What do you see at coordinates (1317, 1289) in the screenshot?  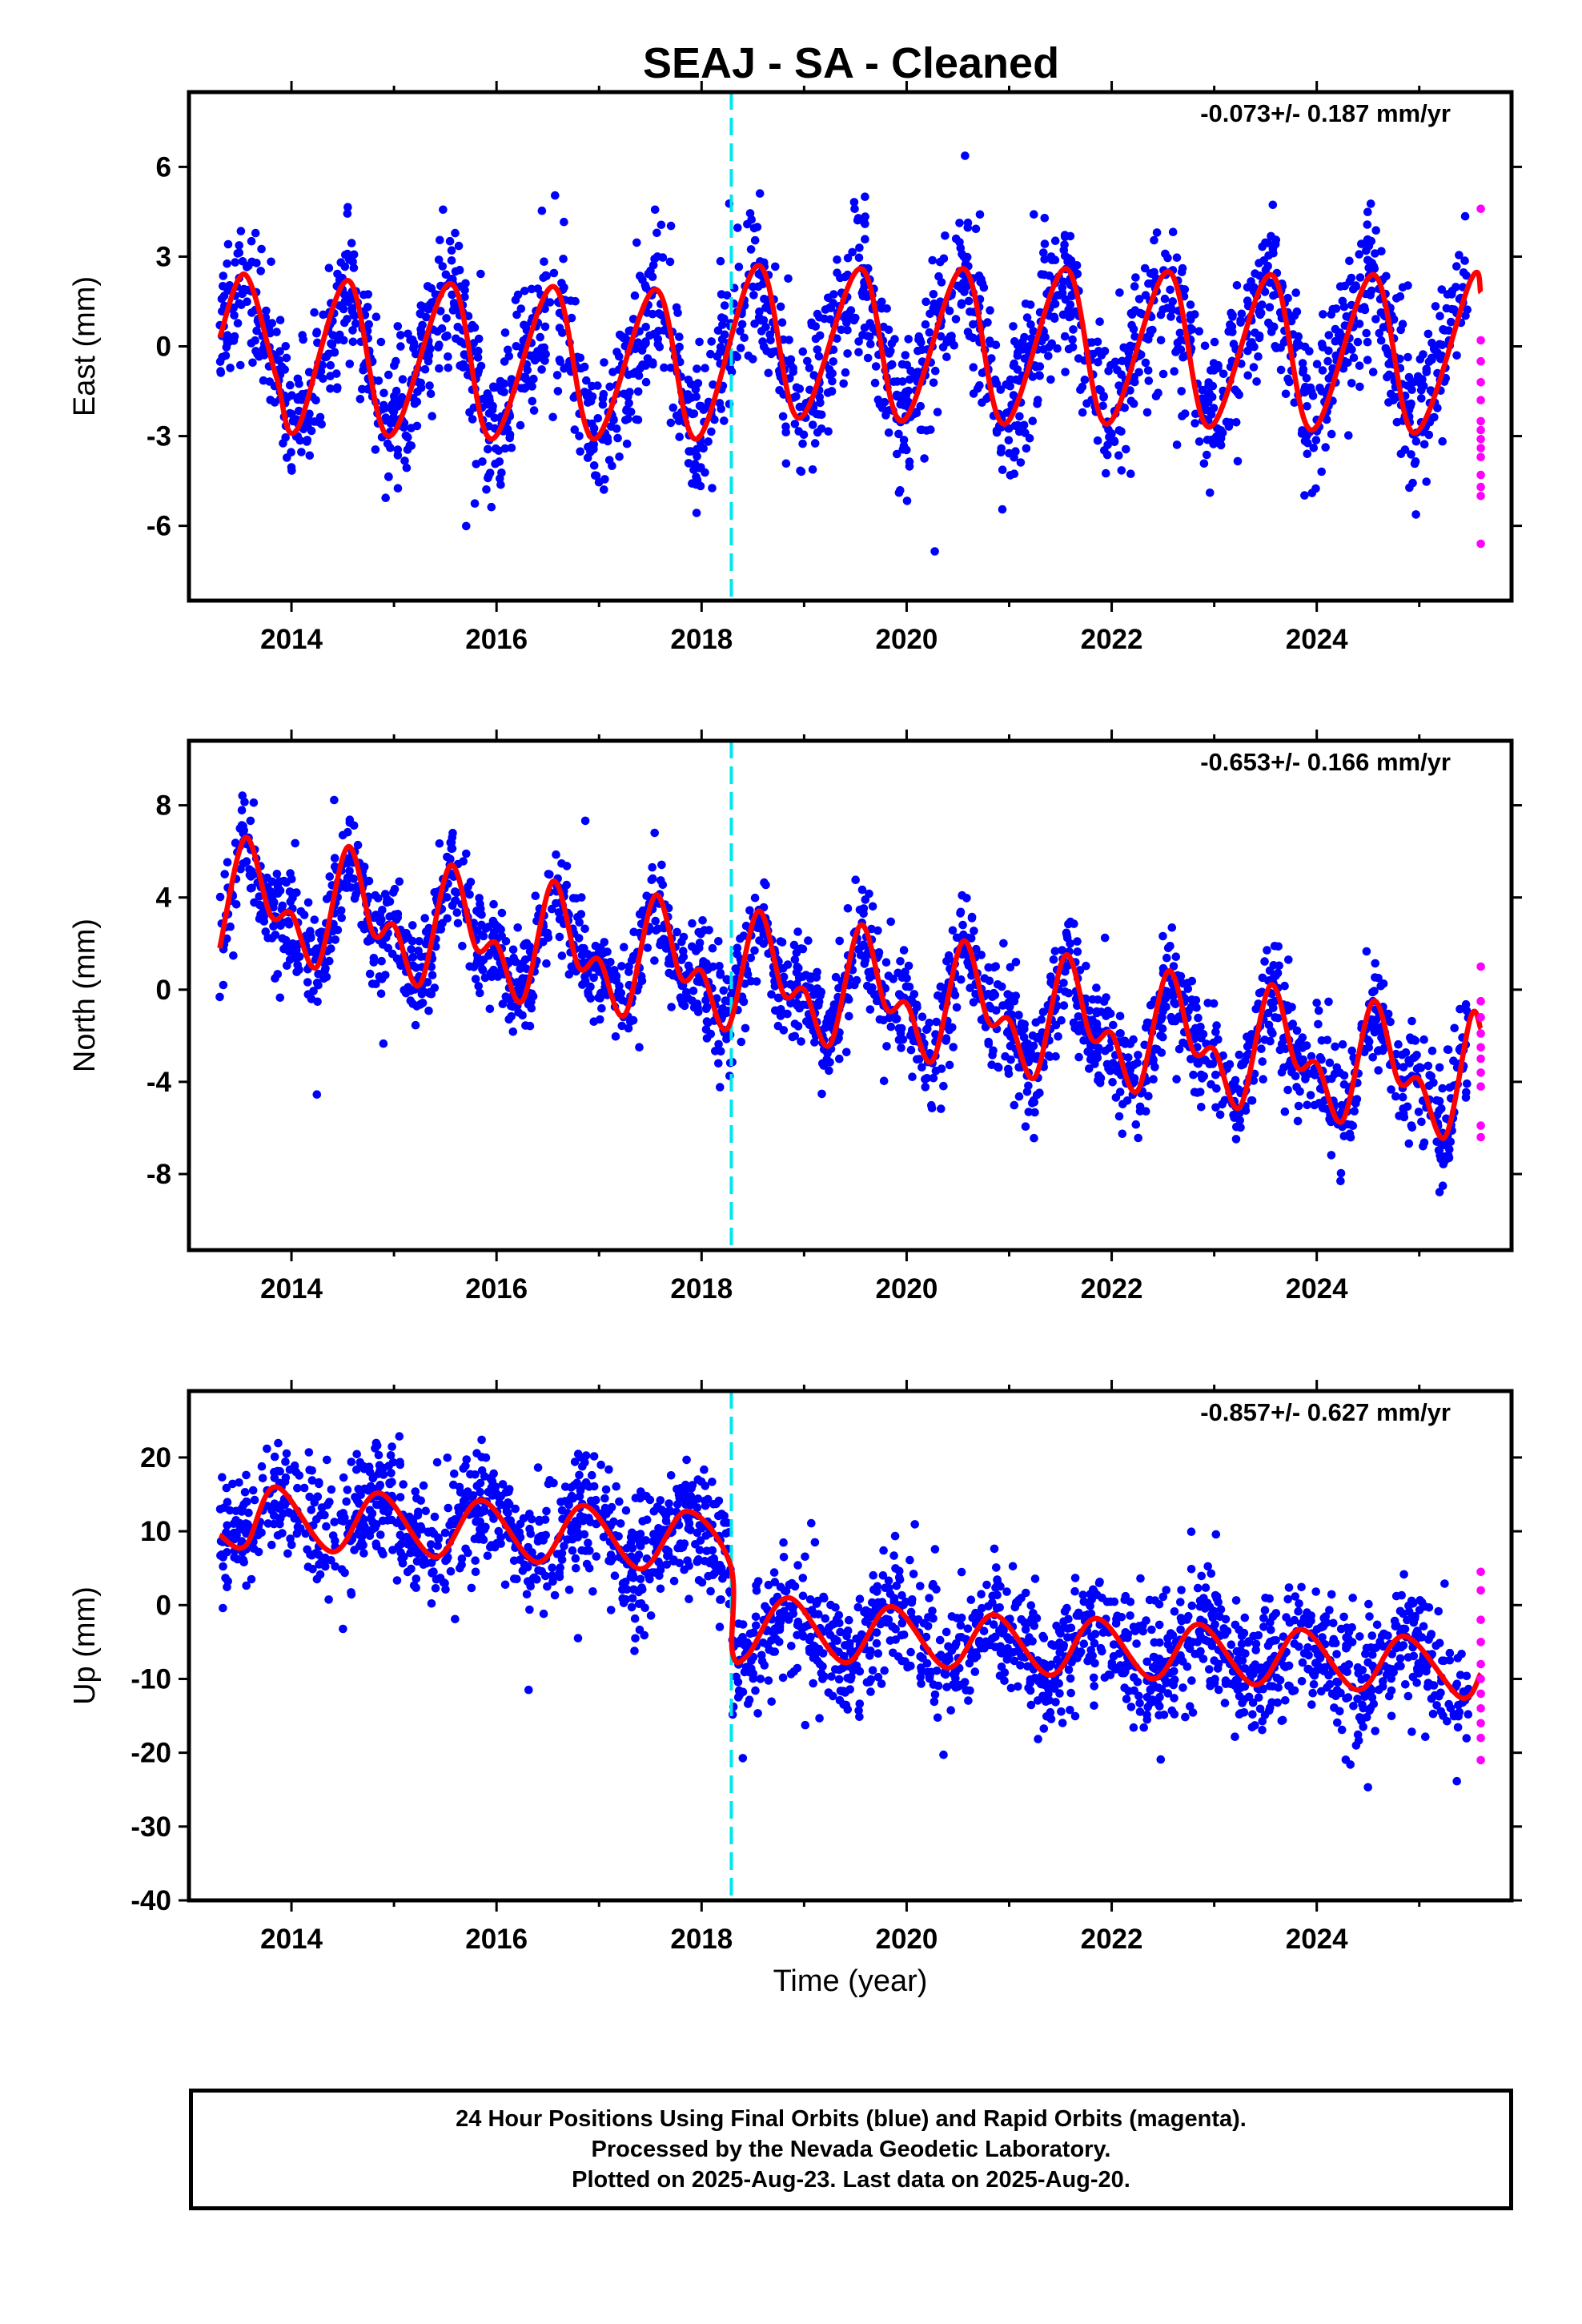 I see `x-tick-label: 2024` at bounding box center [1317, 1289].